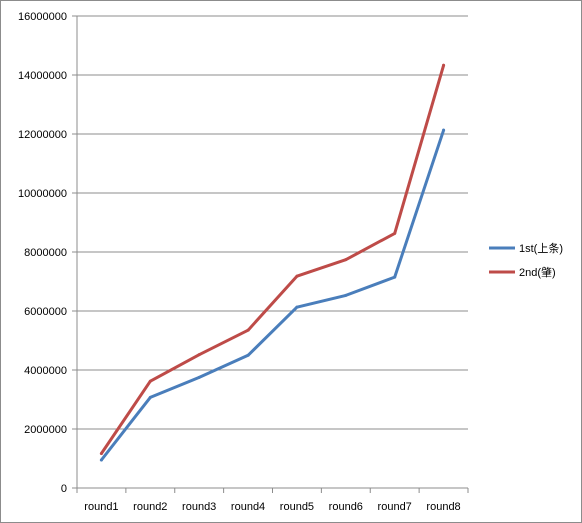 The width and height of the screenshot is (582, 523). I want to click on y-tick-label: 12000000, so click(42, 135).